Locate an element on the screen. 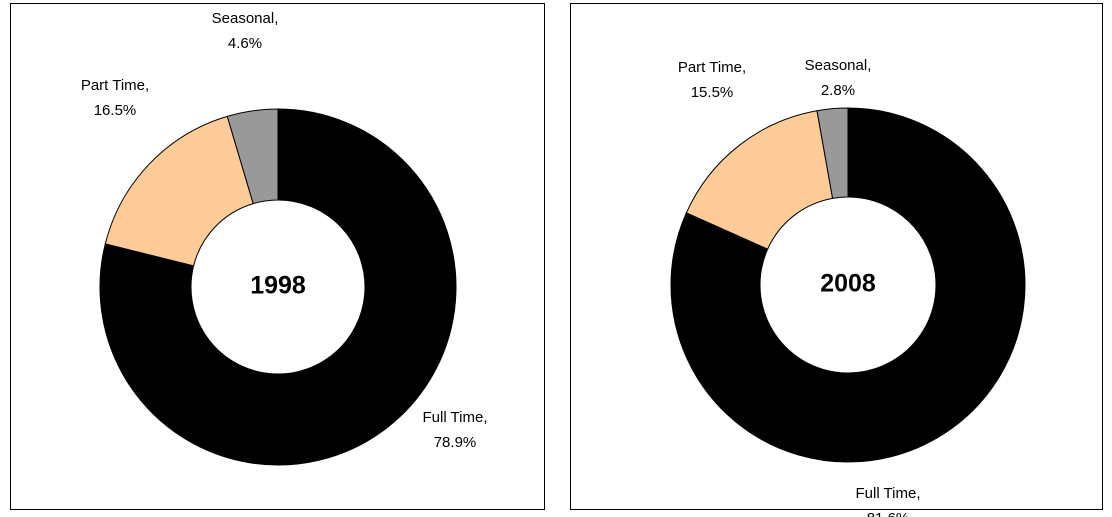  value-label: 81.6% is located at coordinates (888, 513).